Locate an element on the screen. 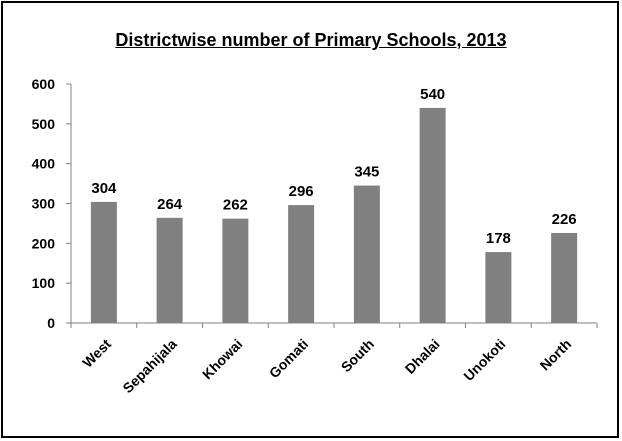 The height and width of the screenshot is (441, 622). x-tick-label: Sepahijala is located at coordinates (149, 366).